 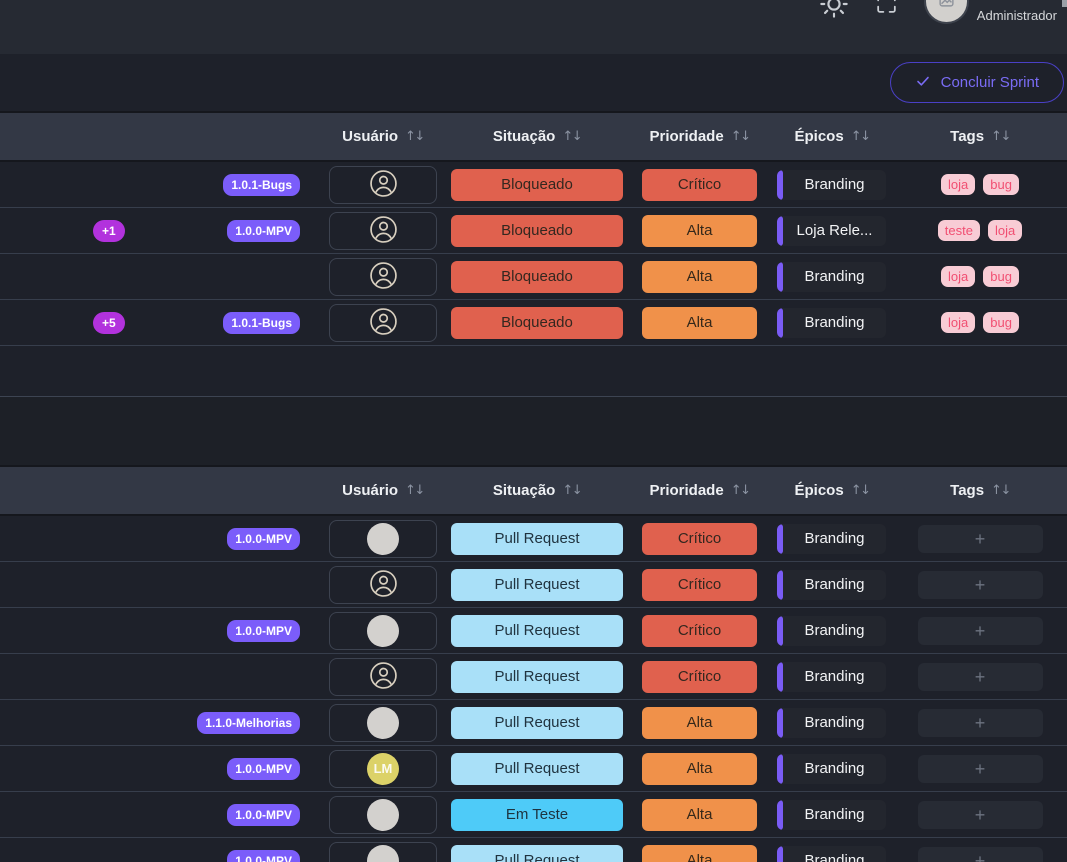 I want to click on epic-label: Branding, so click(x=834, y=630).